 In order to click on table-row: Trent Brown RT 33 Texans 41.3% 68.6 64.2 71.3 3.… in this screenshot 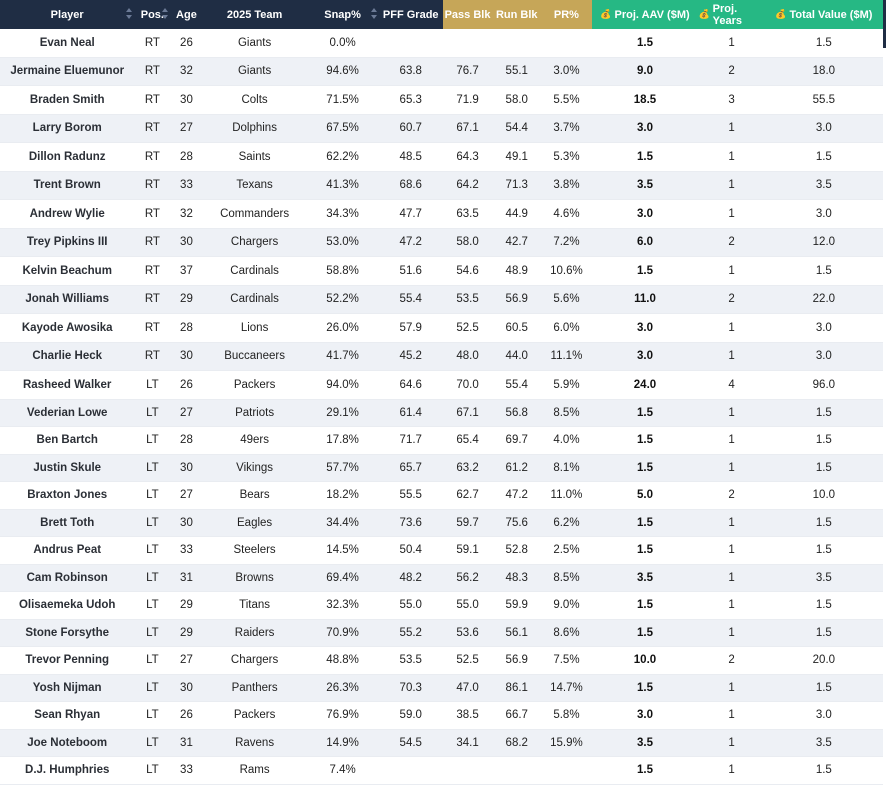, I will do `click(441, 185)`.